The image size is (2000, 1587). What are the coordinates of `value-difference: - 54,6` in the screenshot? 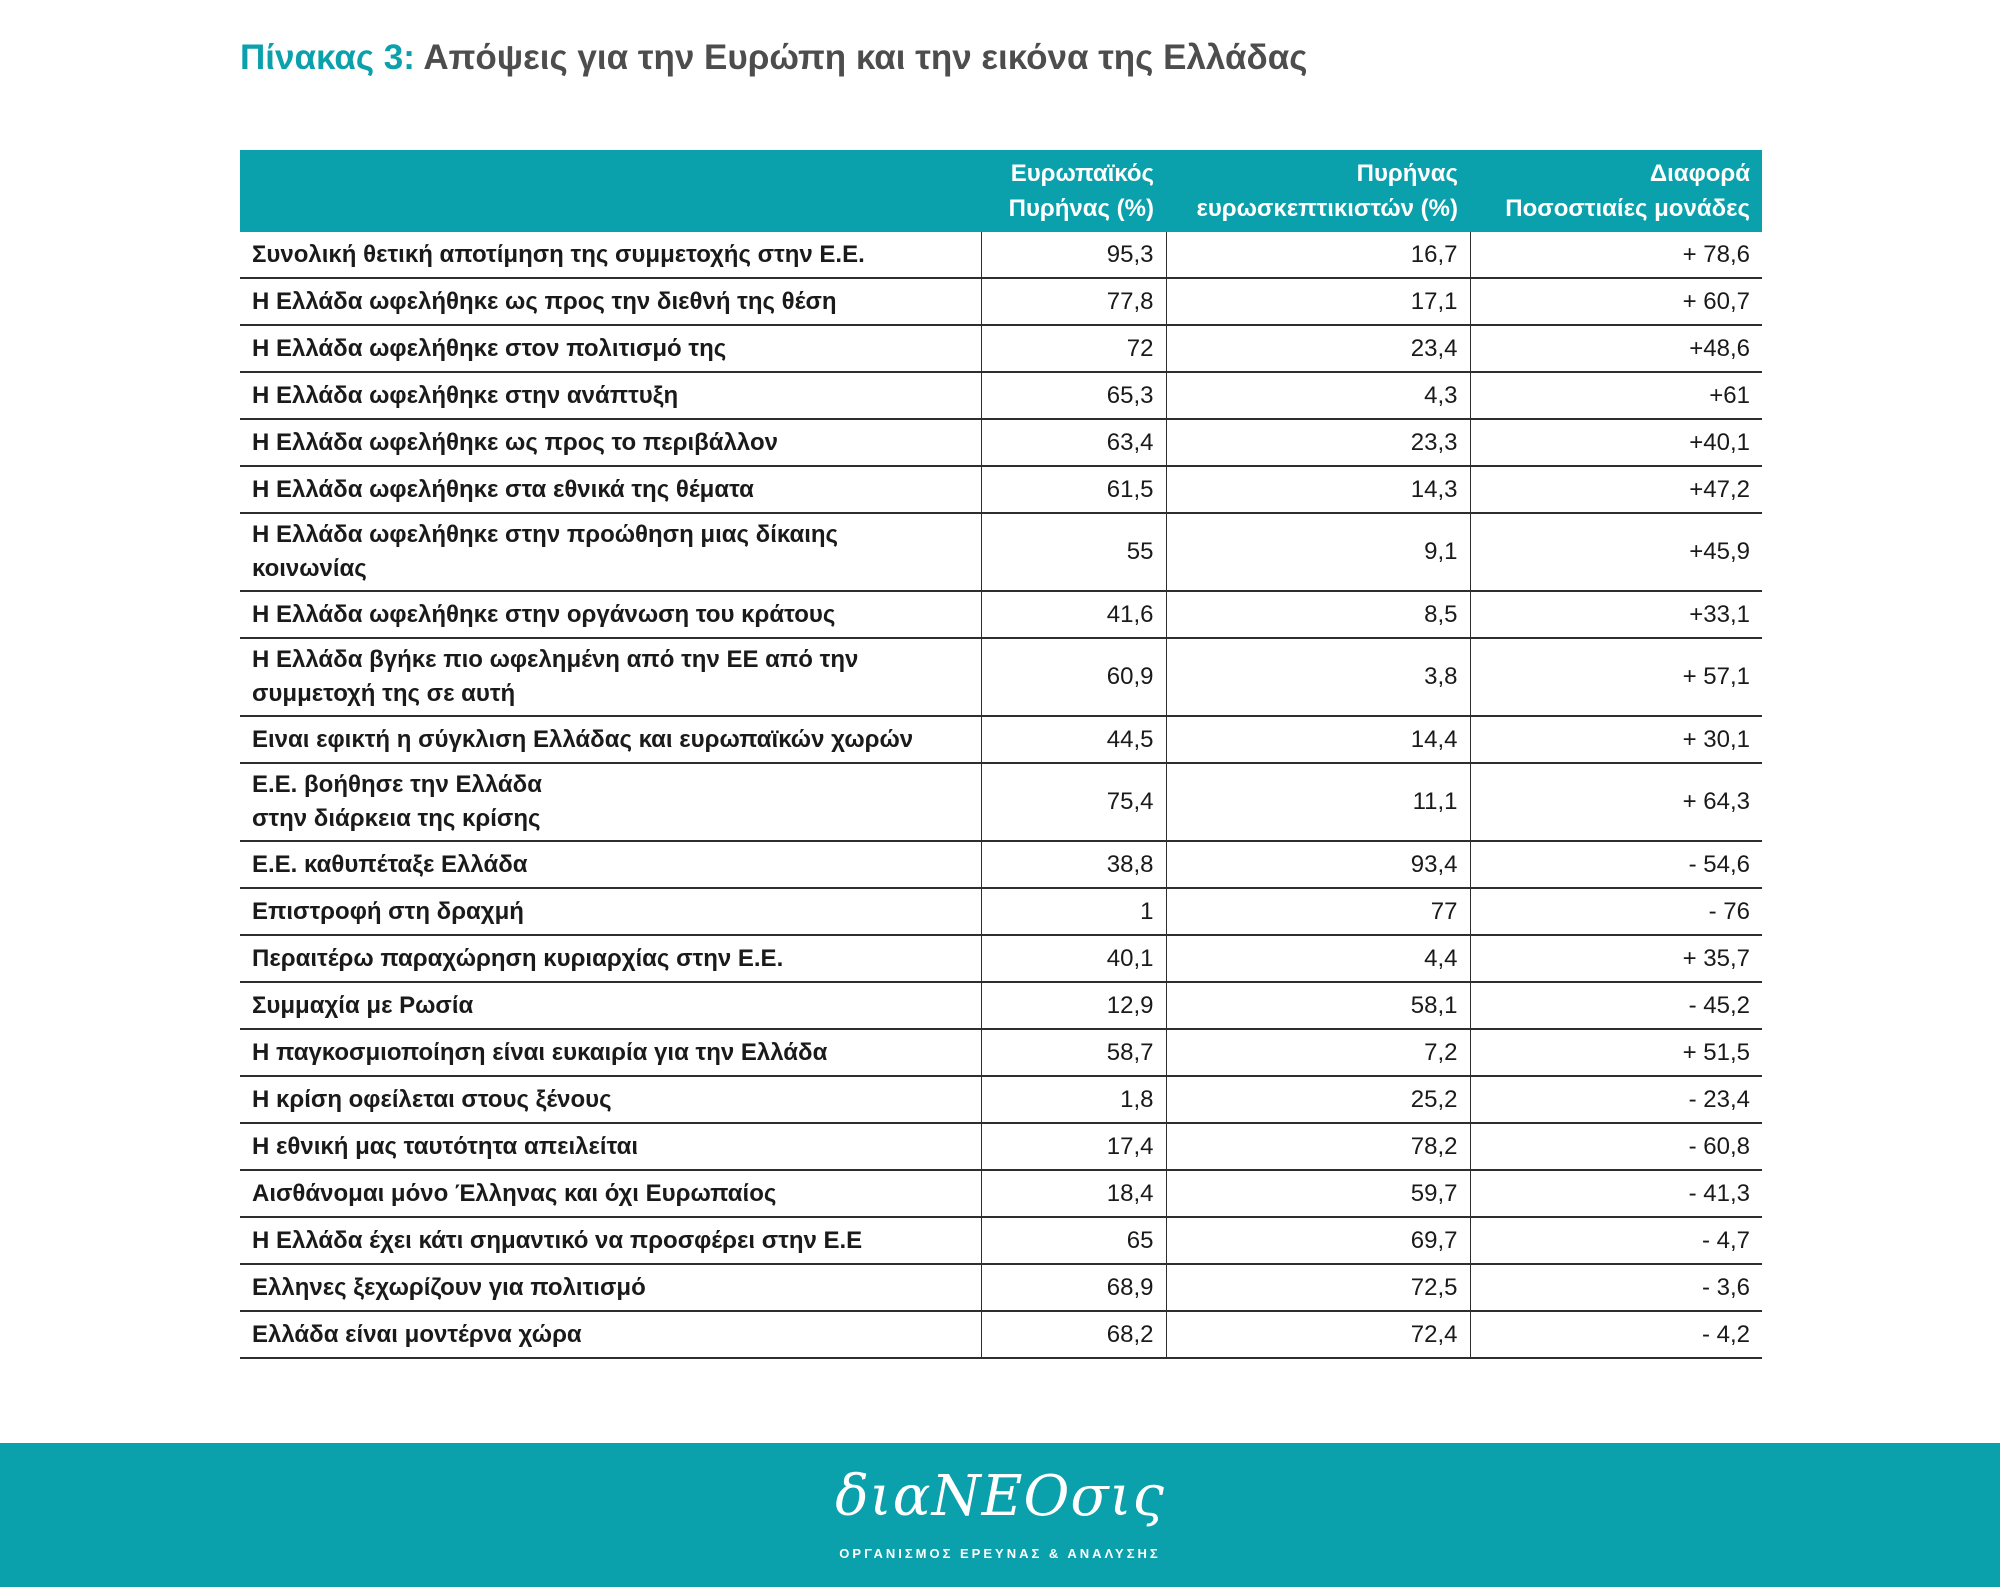 It's located at (1616, 865).